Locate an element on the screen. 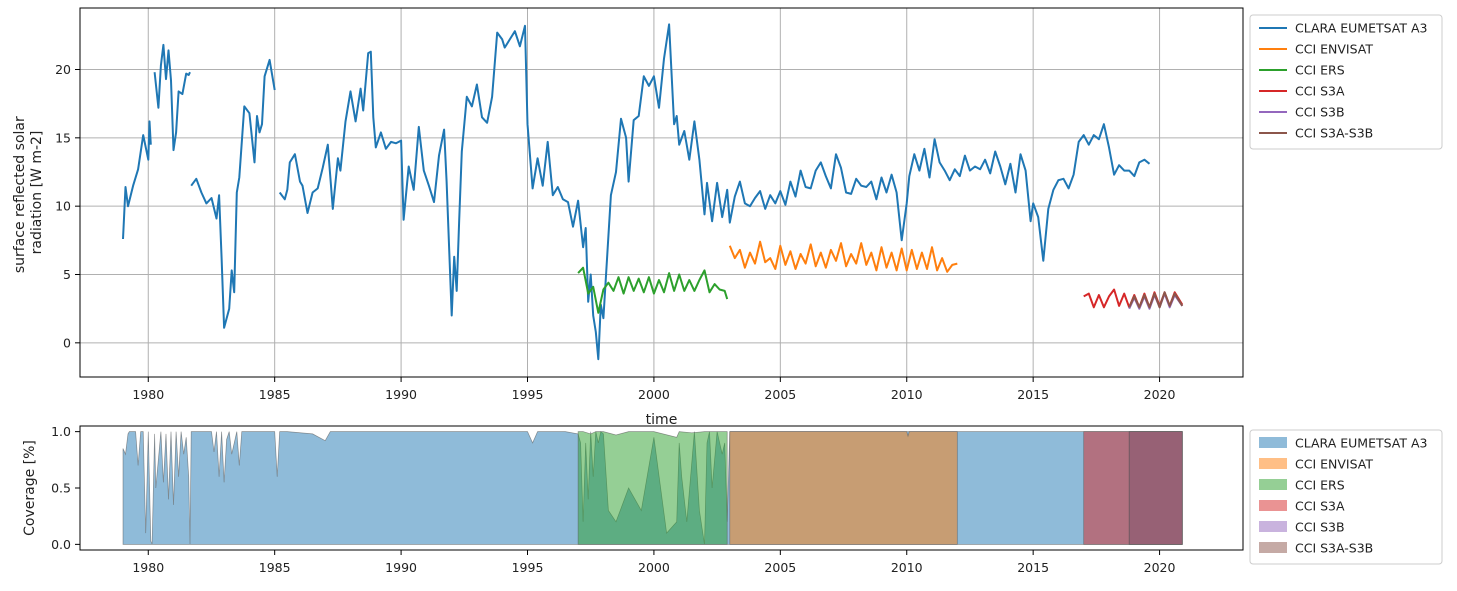 This screenshot has height=591, width=1457. bottom-x-tick-label: 1985 is located at coordinates (275, 567).